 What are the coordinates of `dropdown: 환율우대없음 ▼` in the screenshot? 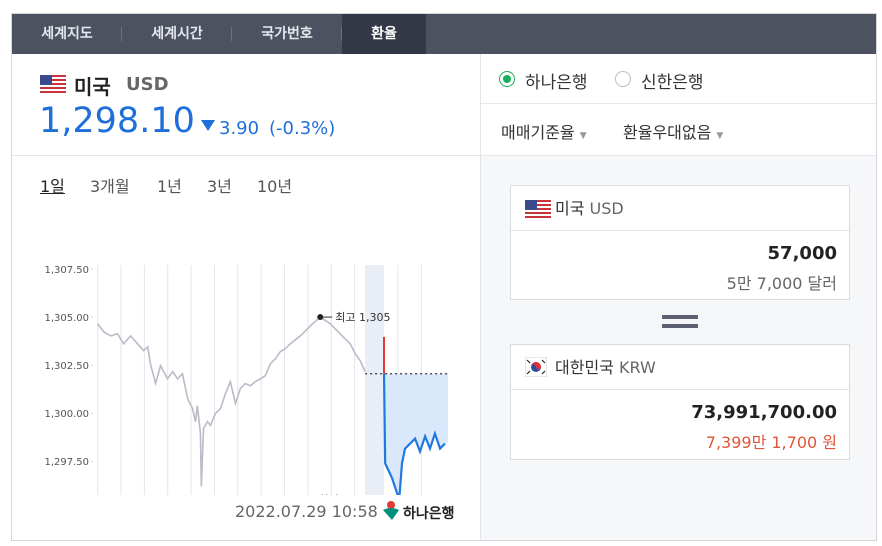 It's located at (673, 132).